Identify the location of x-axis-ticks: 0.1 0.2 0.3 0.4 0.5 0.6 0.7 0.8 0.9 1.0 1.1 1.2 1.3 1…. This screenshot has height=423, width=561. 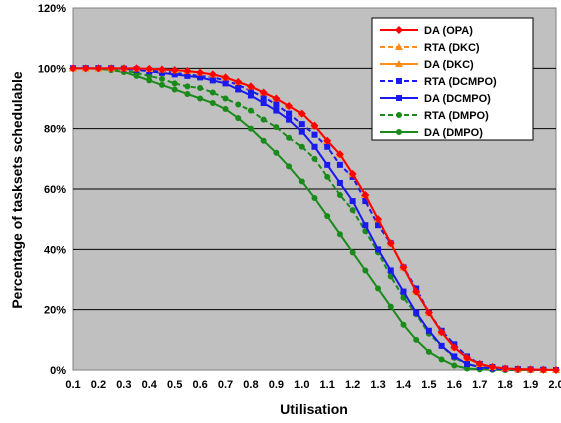
(313, 385).